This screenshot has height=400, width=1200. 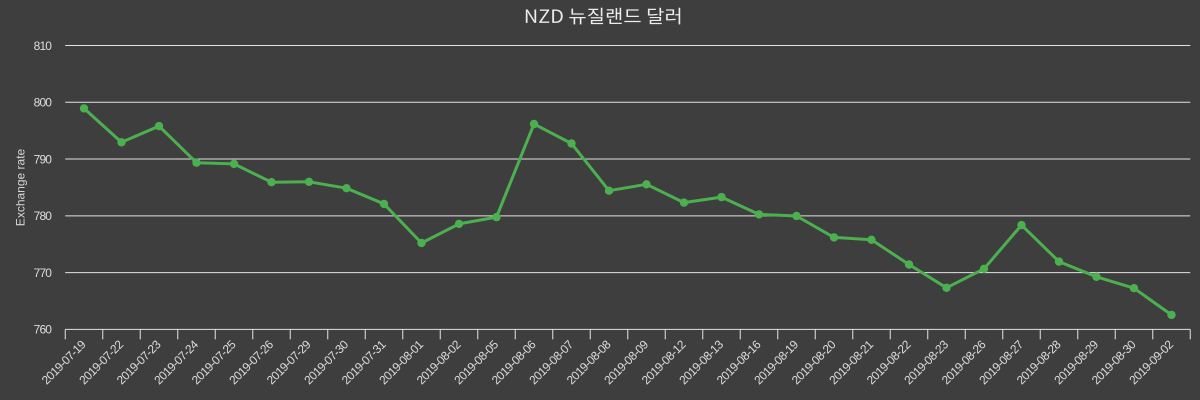 What do you see at coordinates (21, 187) in the screenshot?
I see `svg-text: Exchange rate` at bounding box center [21, 187].